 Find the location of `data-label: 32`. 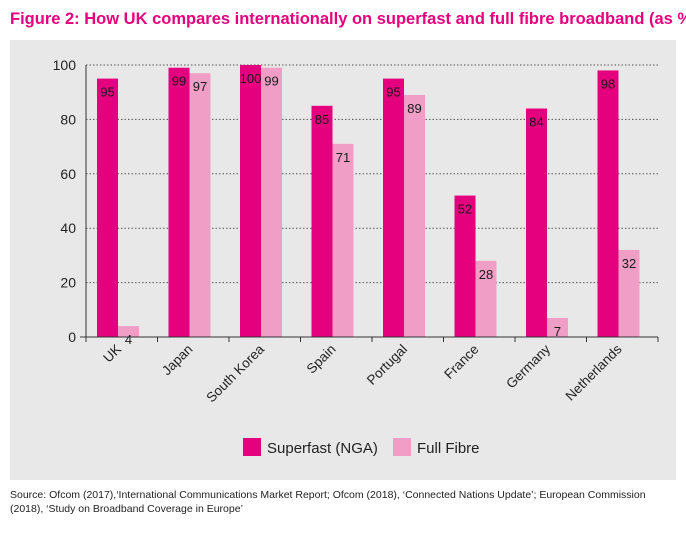

data-label: 32 is located at coordinates (629, 263).